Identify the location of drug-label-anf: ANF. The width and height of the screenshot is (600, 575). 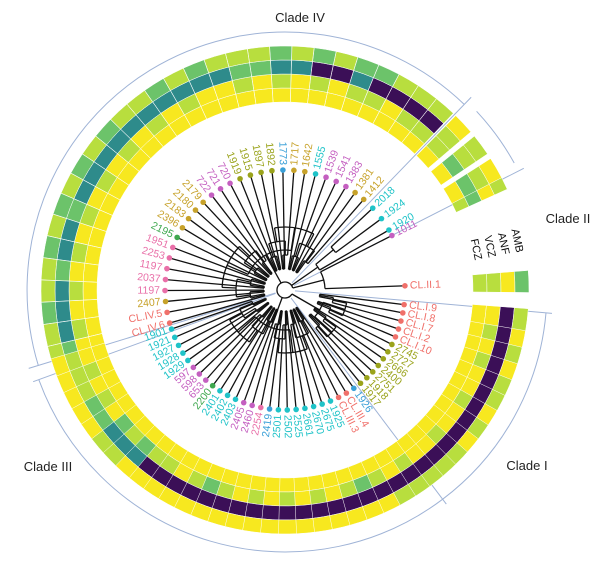
(503, 244).